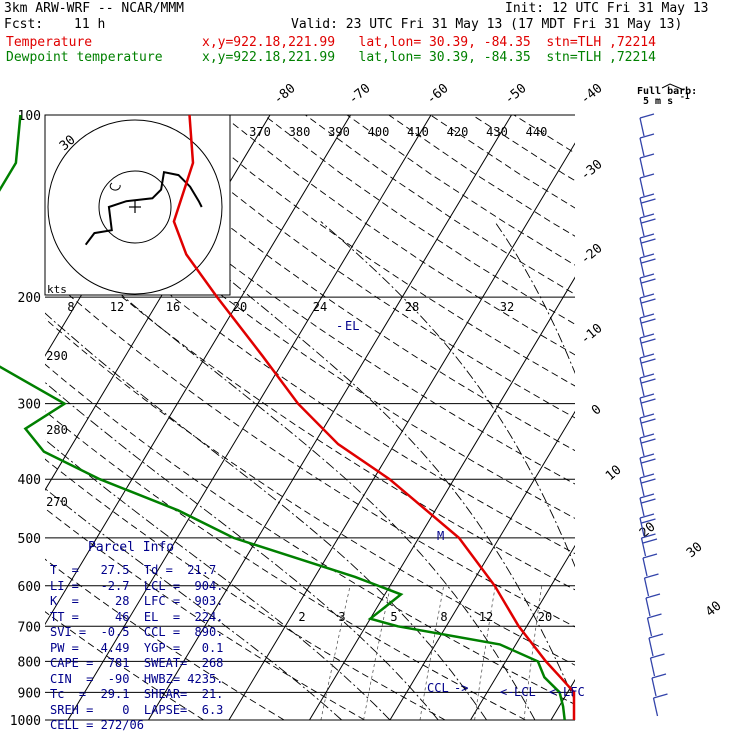  I want to click on parcel-info-title: Parcel Info, so click(131, 547).